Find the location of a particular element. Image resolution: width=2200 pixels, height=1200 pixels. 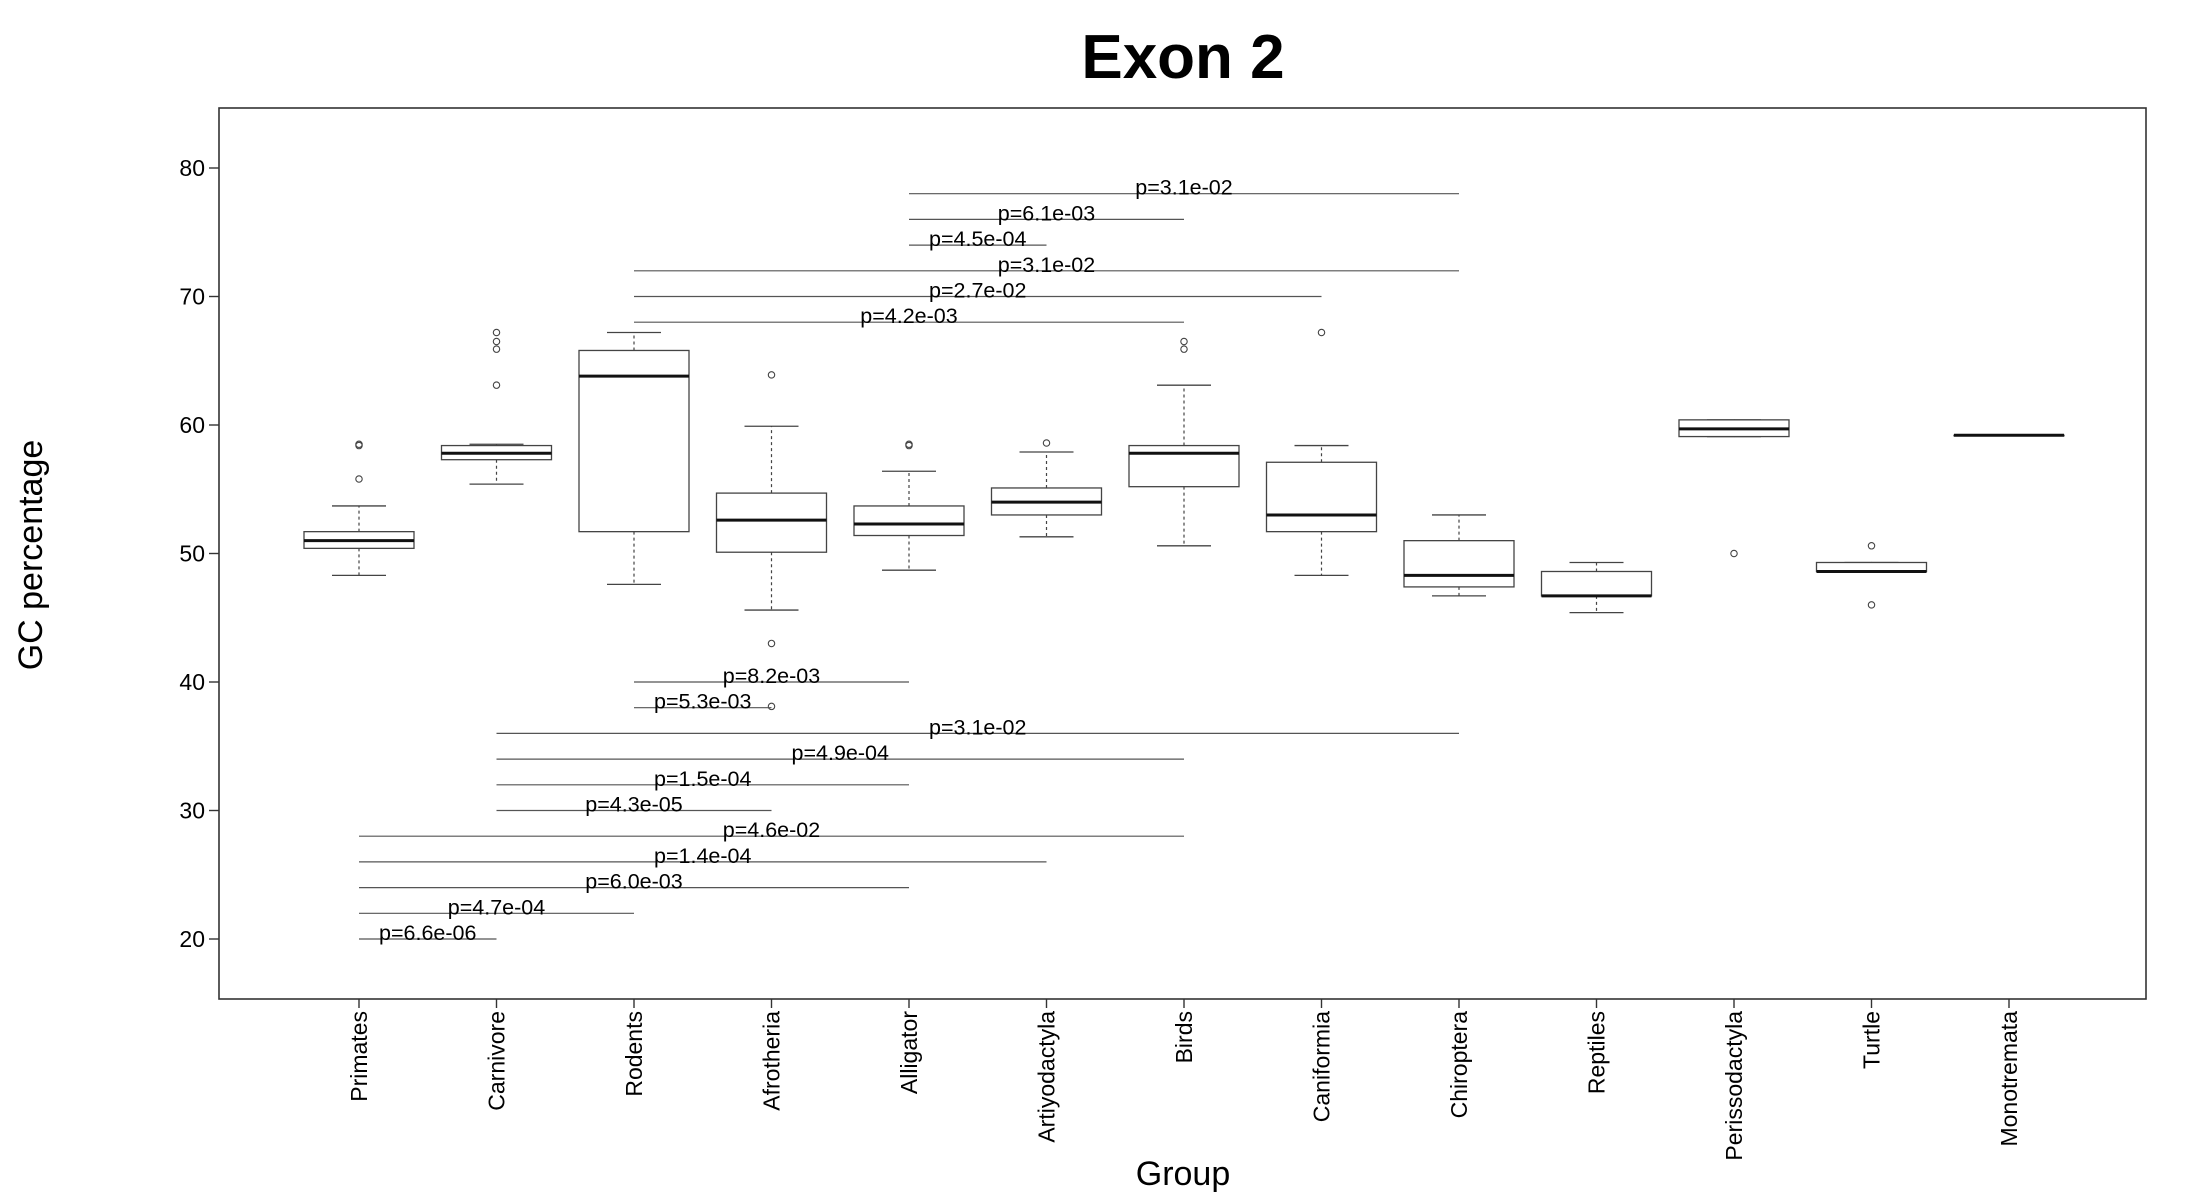

x-tick-label: Caniformia is located at coordinates (1322, 1066).